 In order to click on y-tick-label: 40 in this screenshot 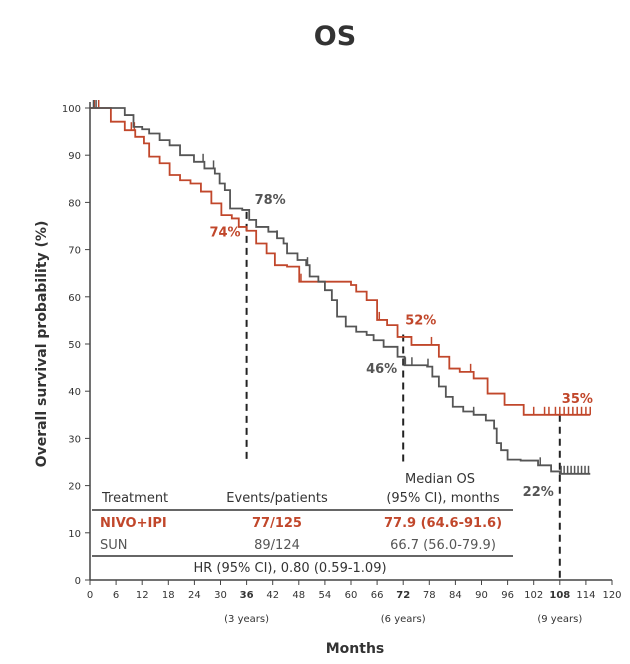, I will do `click(74, 392)`.